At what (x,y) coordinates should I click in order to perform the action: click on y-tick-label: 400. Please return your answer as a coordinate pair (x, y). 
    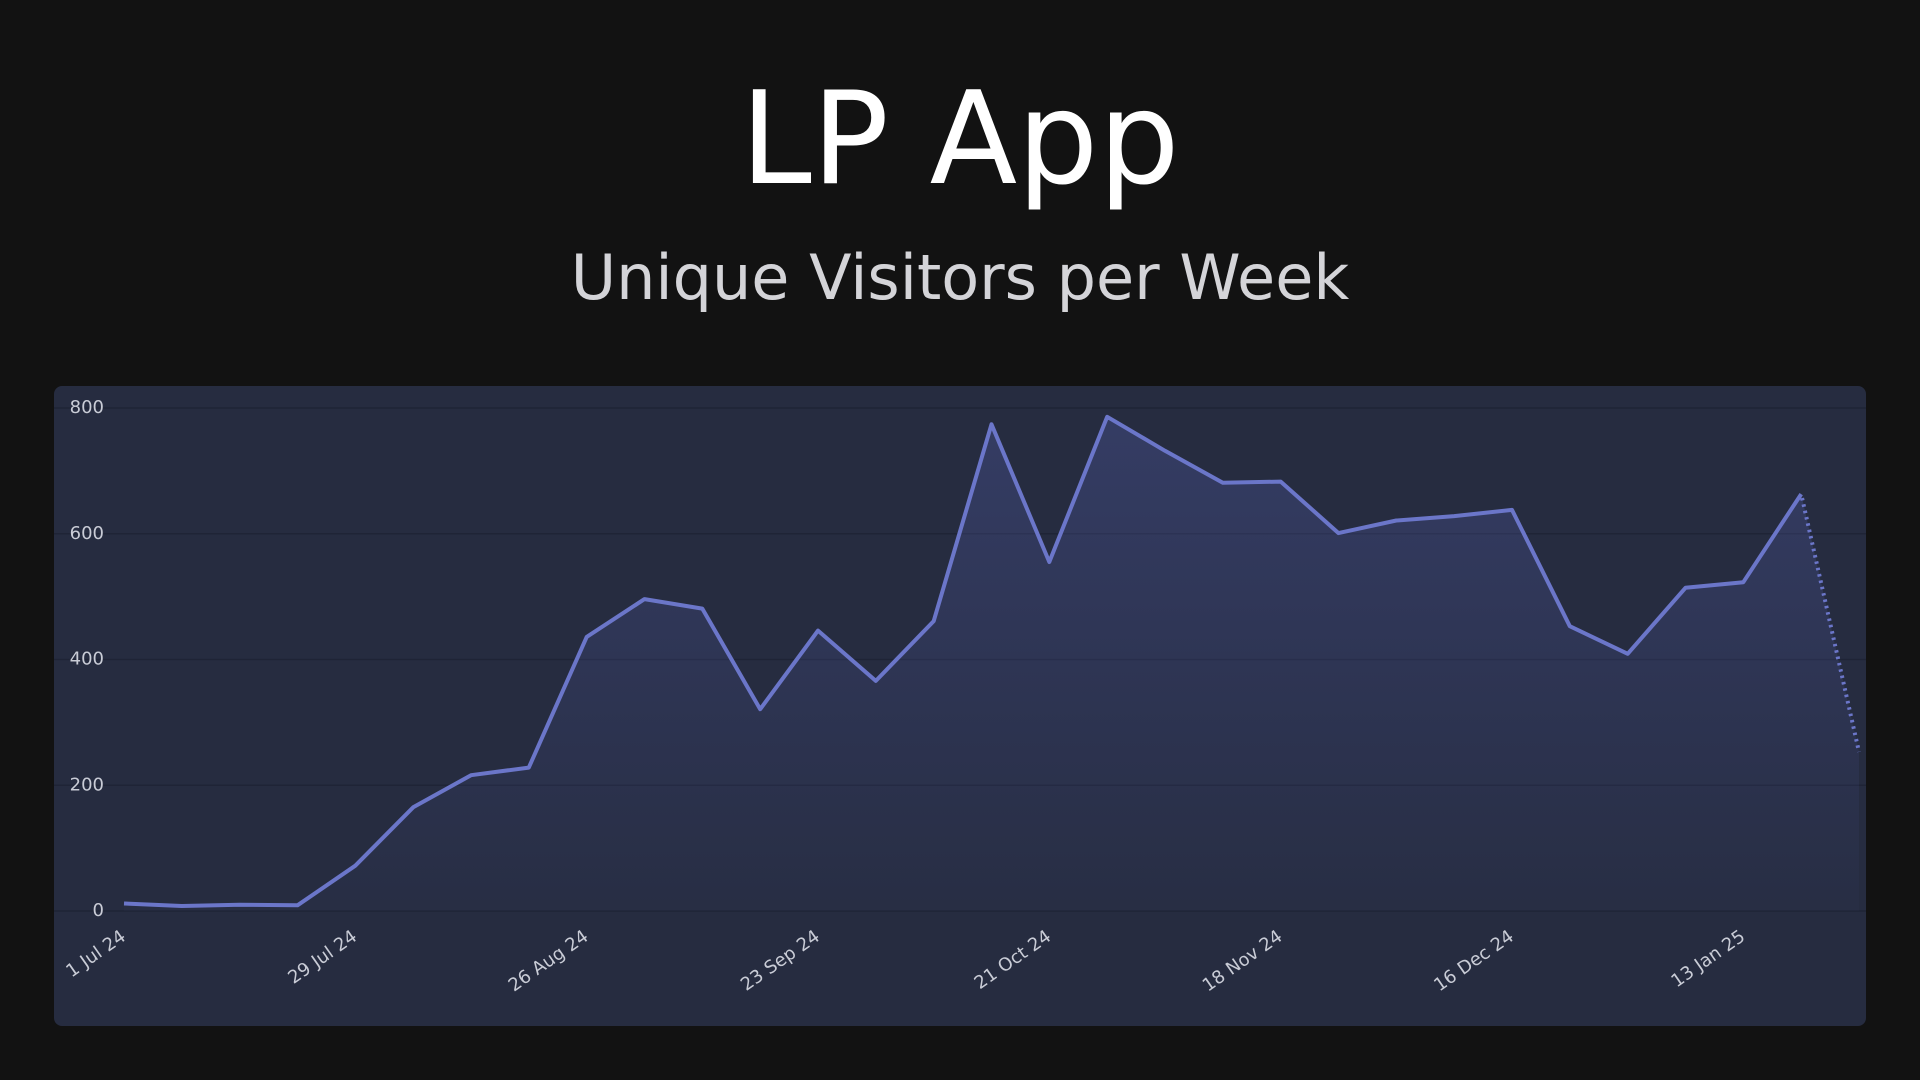
    Looking at the image, I should click on (87, 659).